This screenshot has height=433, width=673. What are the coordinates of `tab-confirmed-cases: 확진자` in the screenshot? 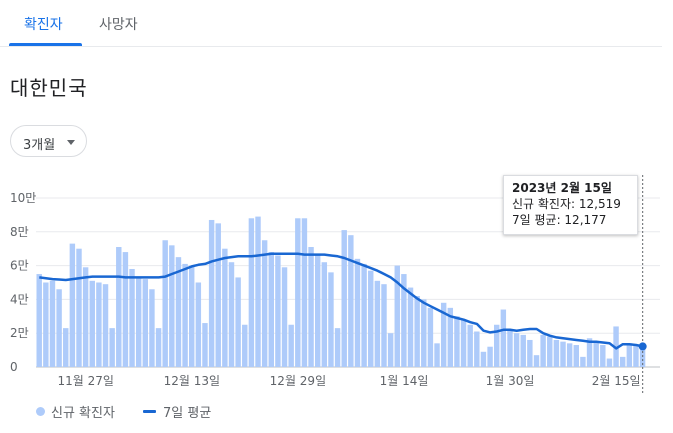 It's located at (43, 25).